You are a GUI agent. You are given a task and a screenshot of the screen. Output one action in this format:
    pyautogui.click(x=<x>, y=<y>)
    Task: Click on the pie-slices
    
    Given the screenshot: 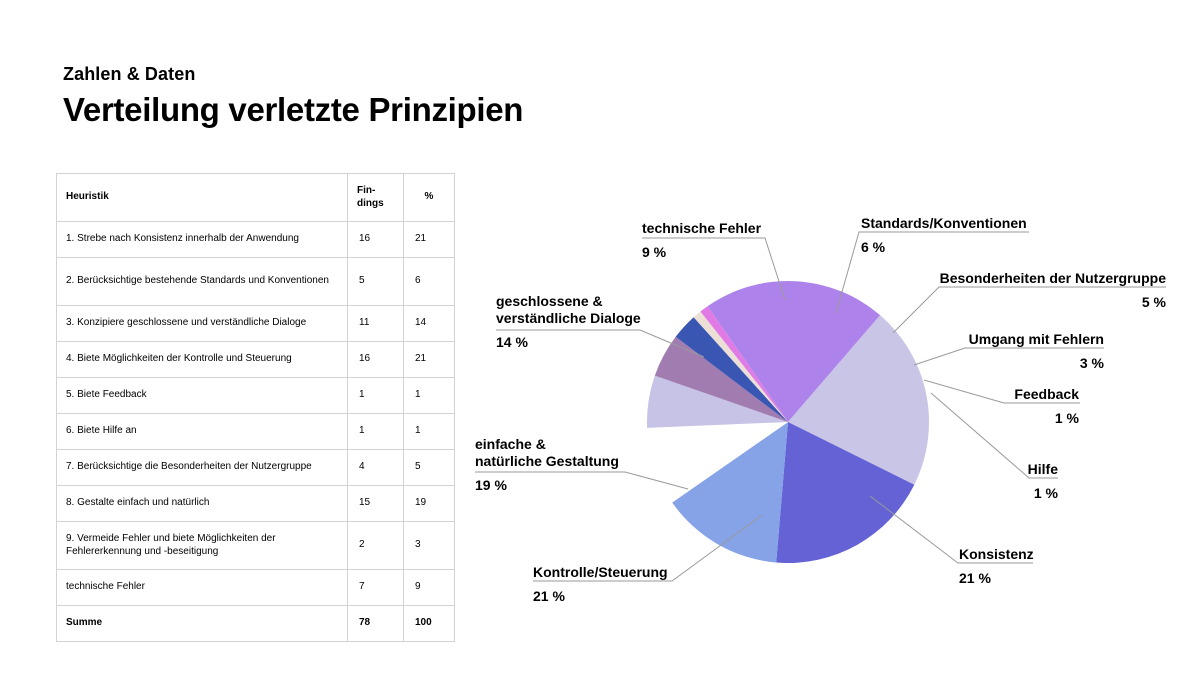 What is the action you would take?
    pyautogui.click(x=788, y=422)
    